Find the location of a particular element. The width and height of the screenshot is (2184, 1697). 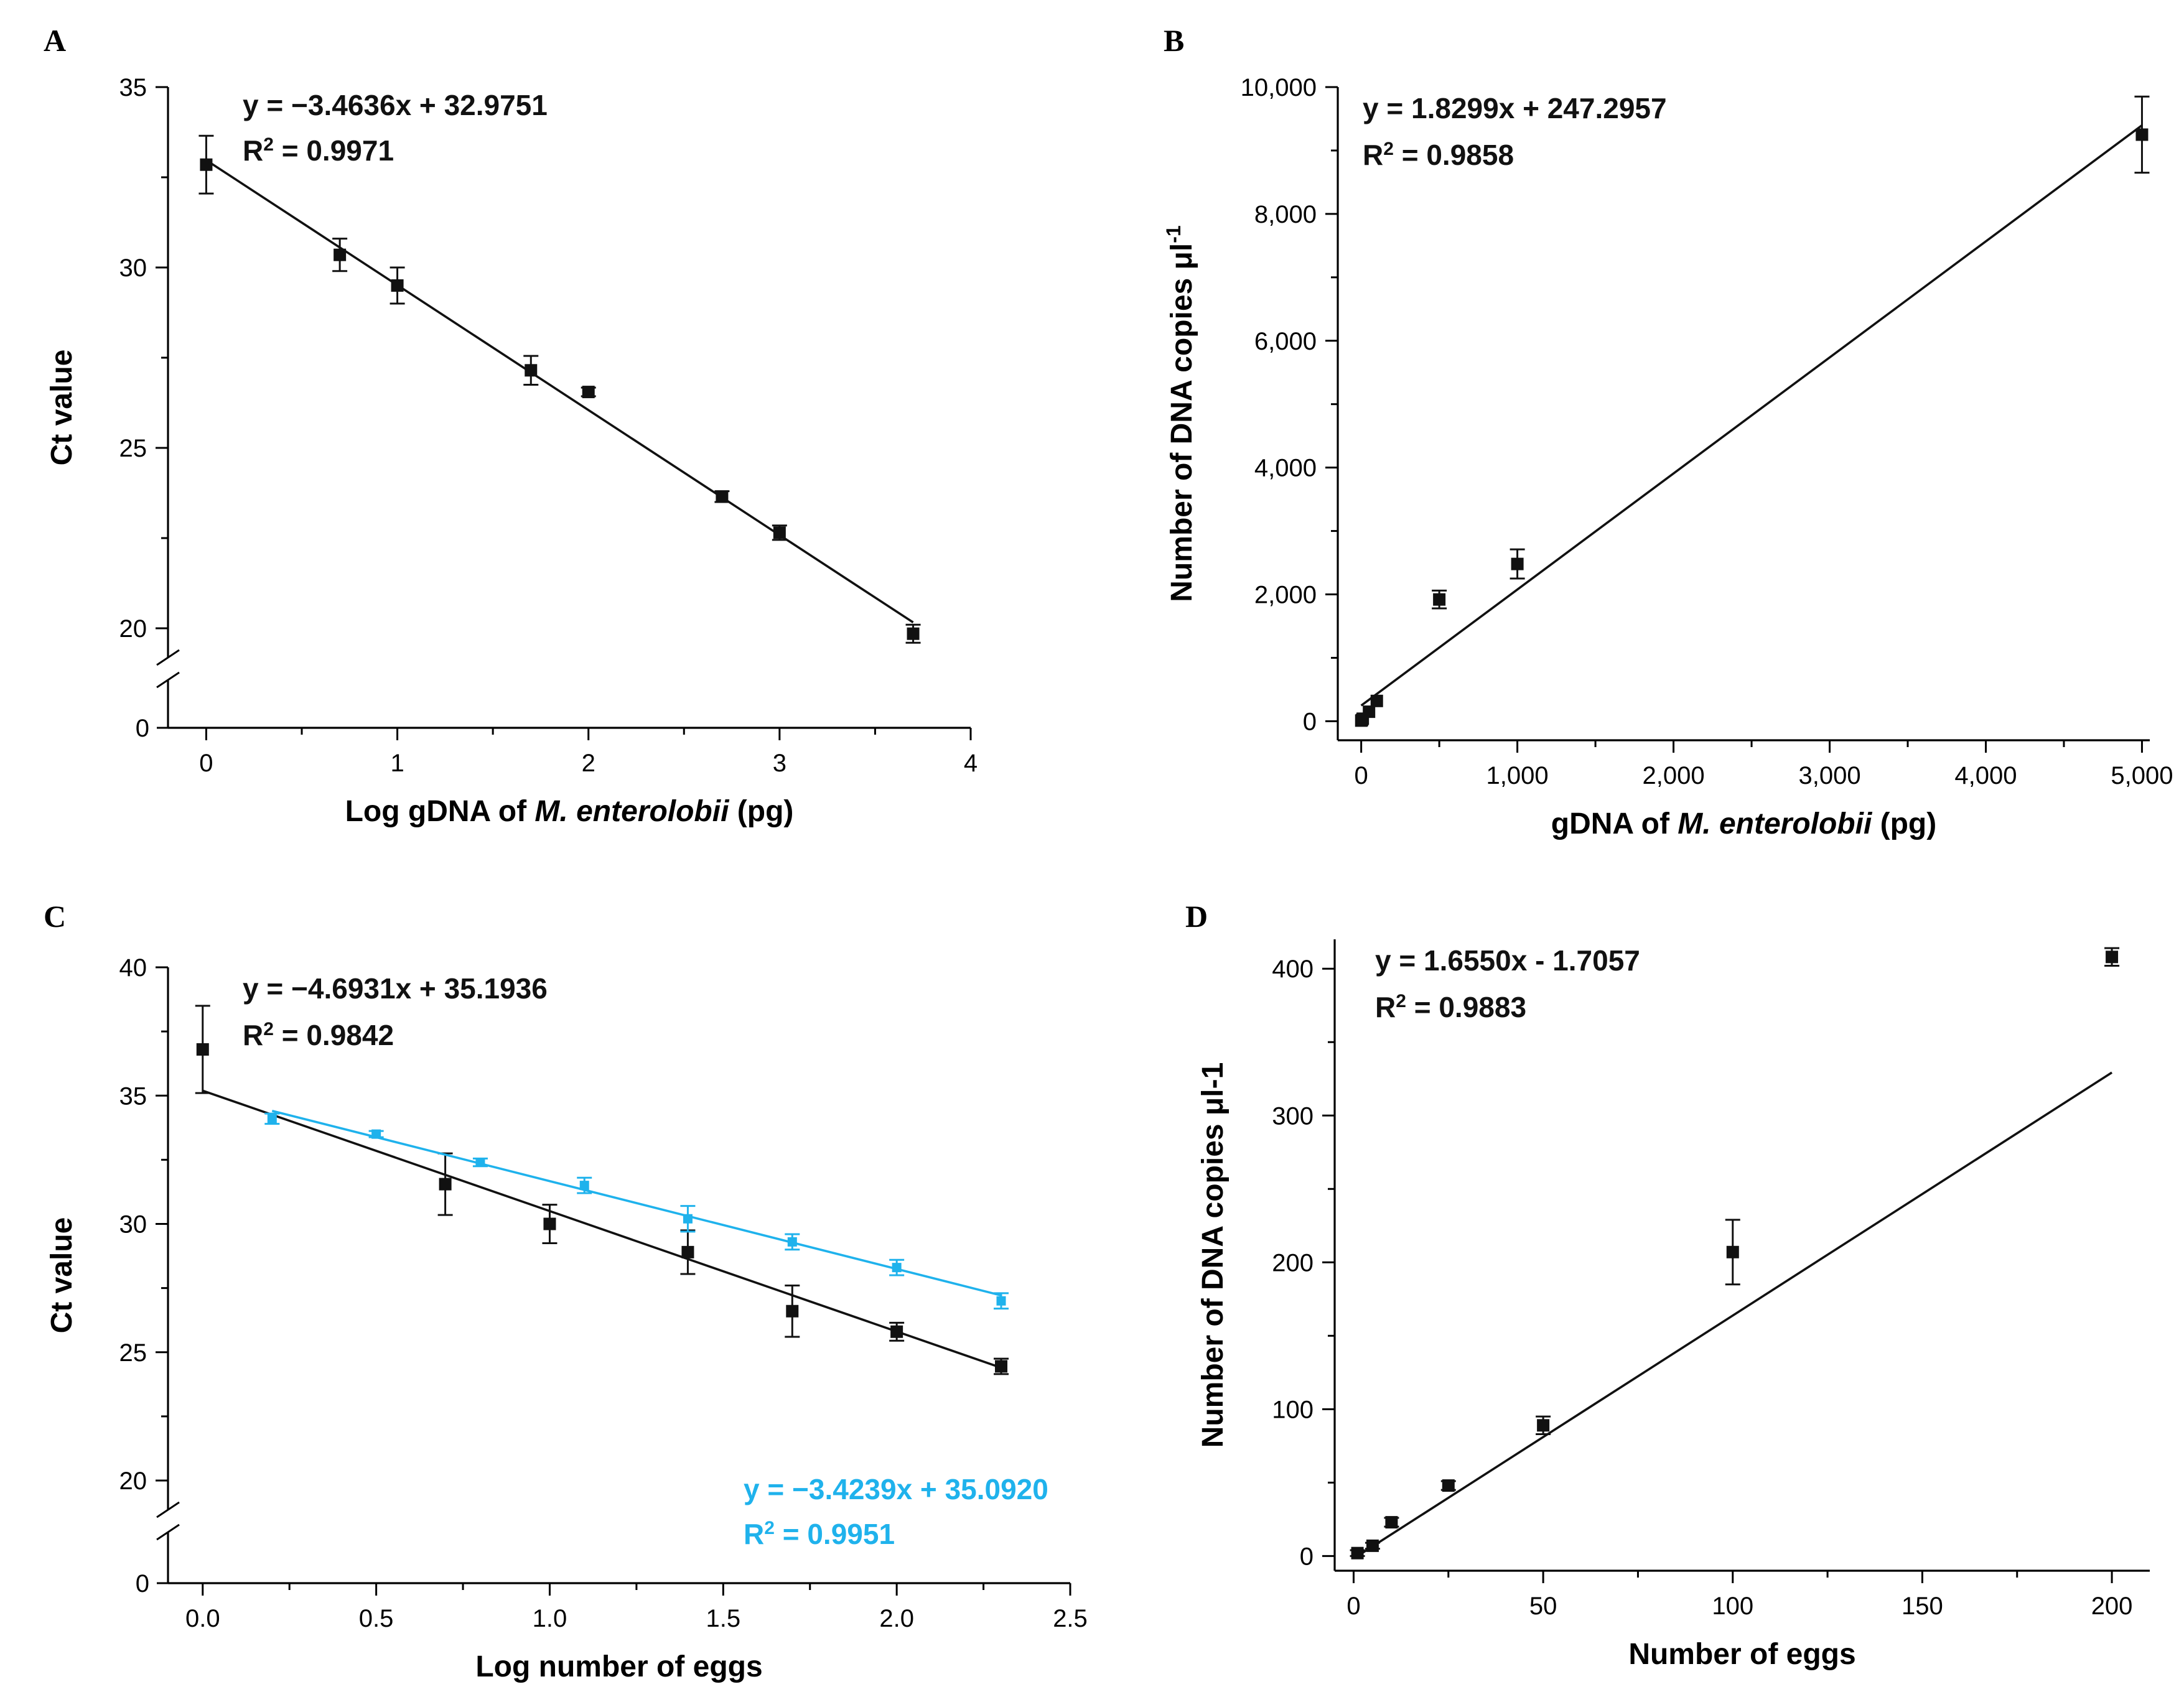

x-tick-label: 4 is located at coordinates (971, 763).